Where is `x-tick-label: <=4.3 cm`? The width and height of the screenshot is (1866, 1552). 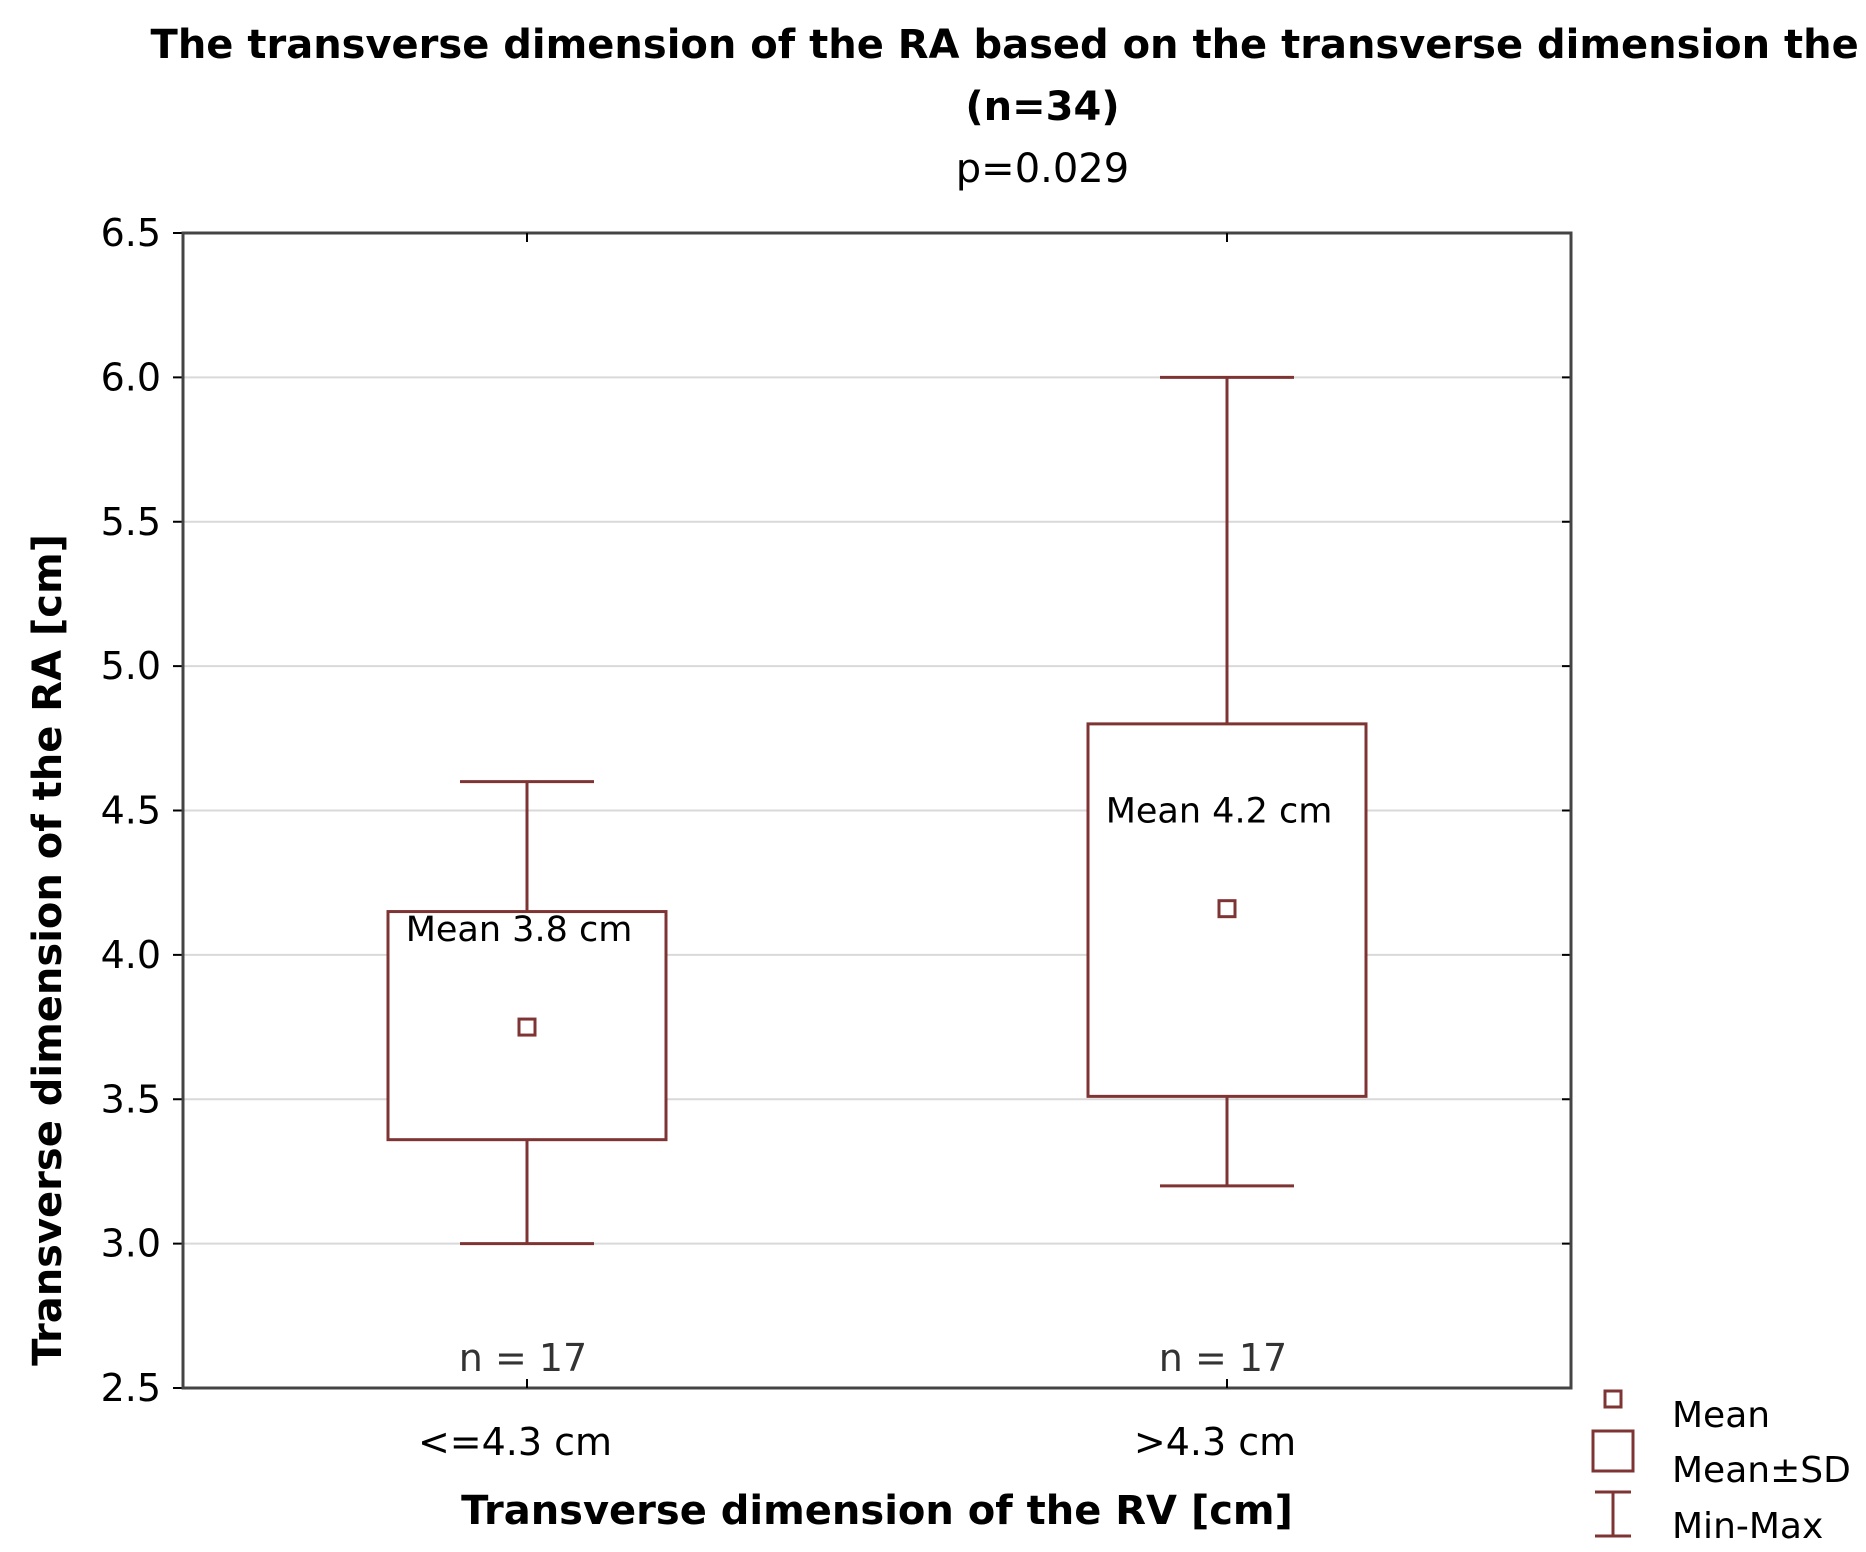
x-tick-label: <=4.3 cm is located at coordinates (515, 1442).